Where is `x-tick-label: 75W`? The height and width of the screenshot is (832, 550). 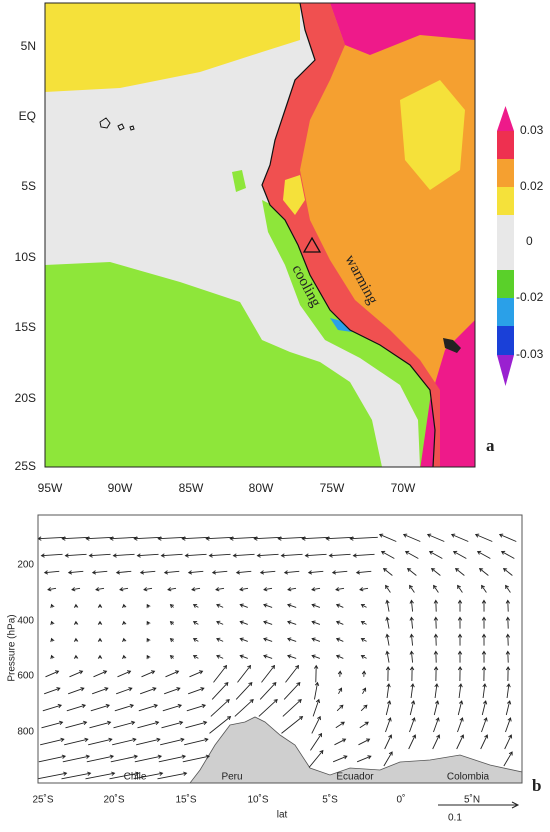 x-tick-label: 75W is located at coordinates (332, 488).